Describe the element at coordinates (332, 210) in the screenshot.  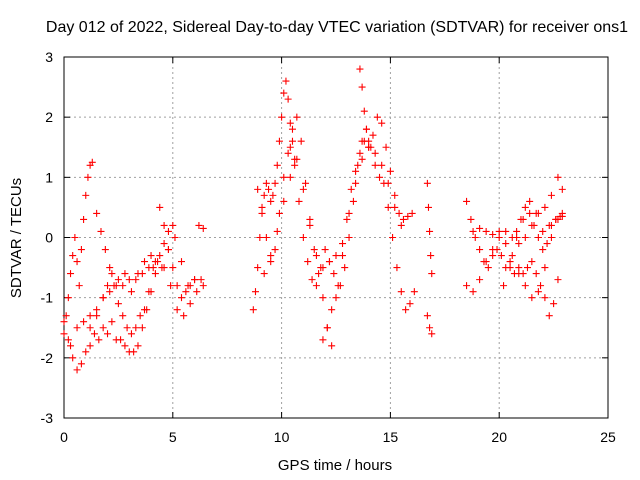
I see `series-arc-2c` at that location.